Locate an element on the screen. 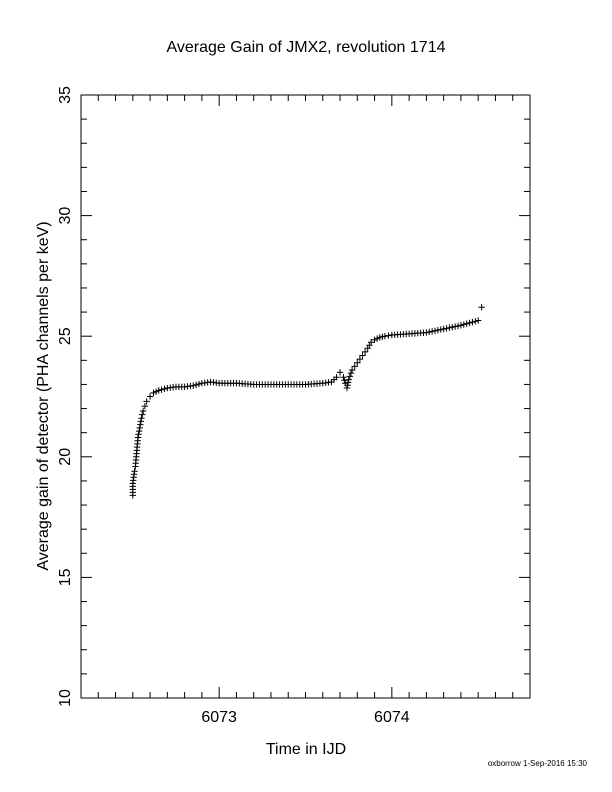 The width and height of the screenshot is (612, 792). y-tick-label: 35 is located at coordinates (65, 95).